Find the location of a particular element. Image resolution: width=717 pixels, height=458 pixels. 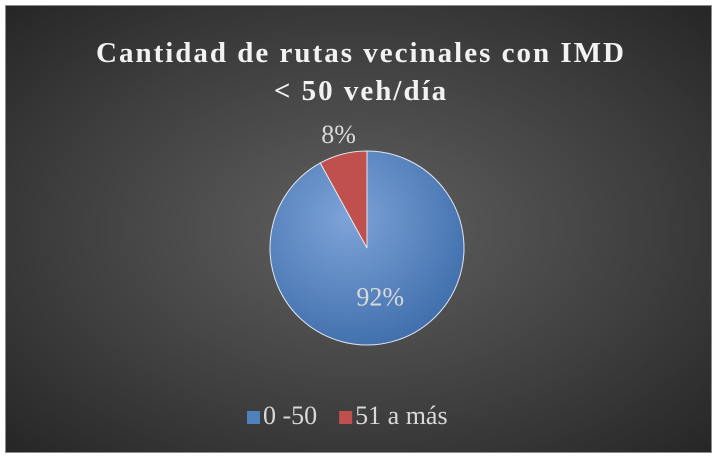

legend-label: 0 -50 is located at coordinates (290, 415).